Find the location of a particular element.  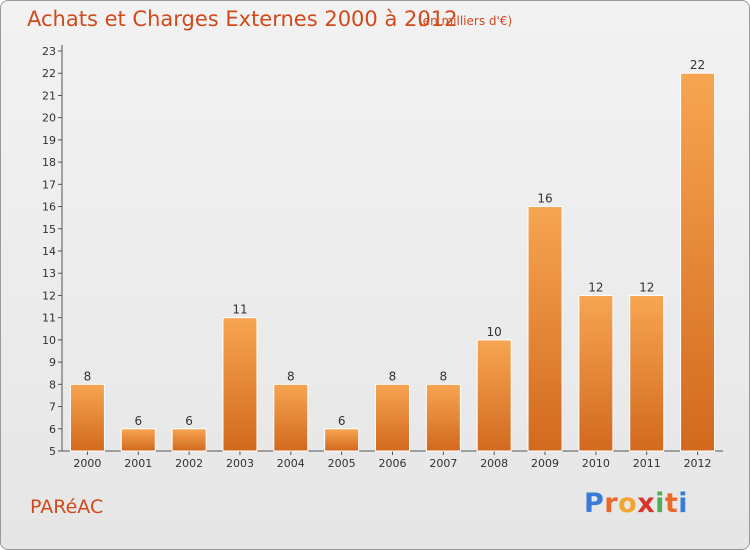

commune-name: PARéAC is located at coordinates (67, 507).